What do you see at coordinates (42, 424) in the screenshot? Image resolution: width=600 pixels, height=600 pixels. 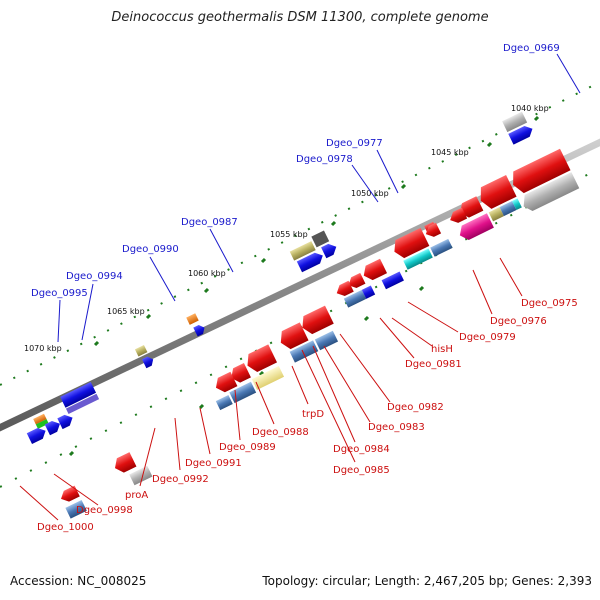 I see `gene-forward-green` at bounding box center [42, 424].